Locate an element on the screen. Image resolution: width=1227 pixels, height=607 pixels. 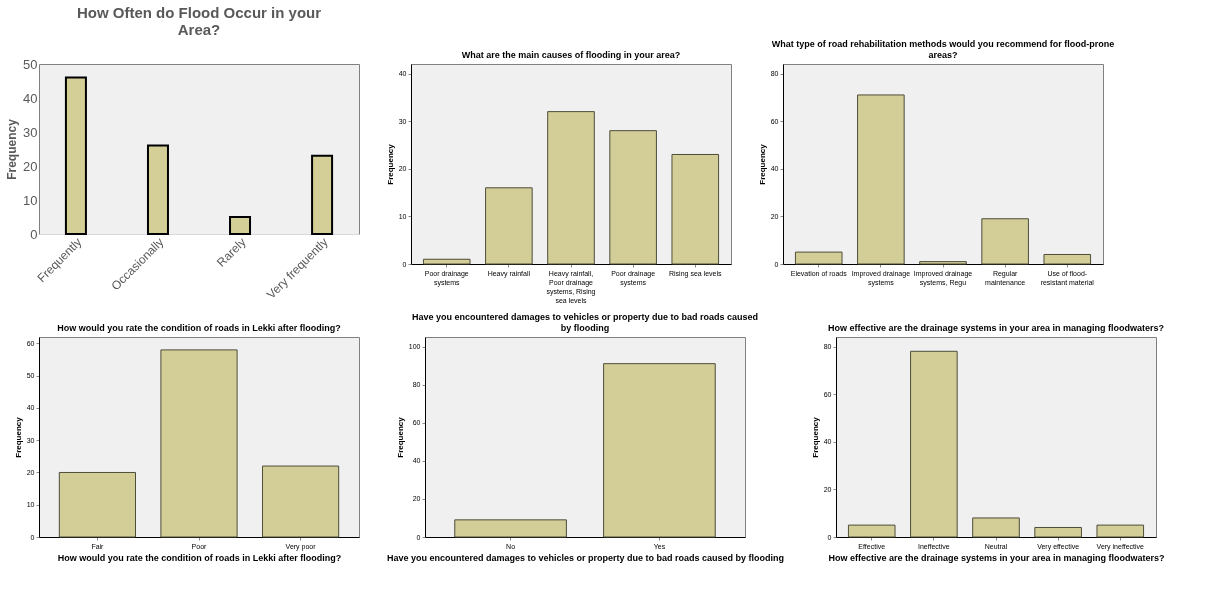
chart-title: What are the main causes of flooding in your area? is located at coordinates (571, 55).